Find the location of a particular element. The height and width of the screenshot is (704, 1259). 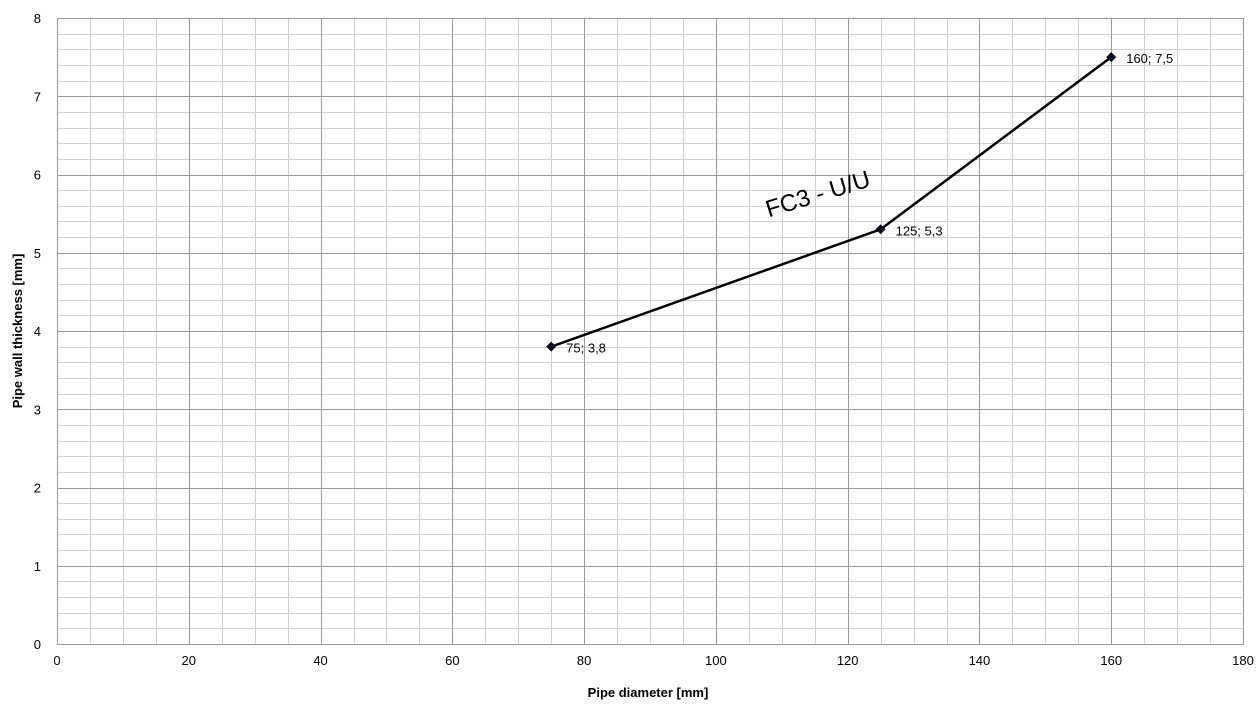

x-tick-label: 0 is located at coordinates (56, 660).